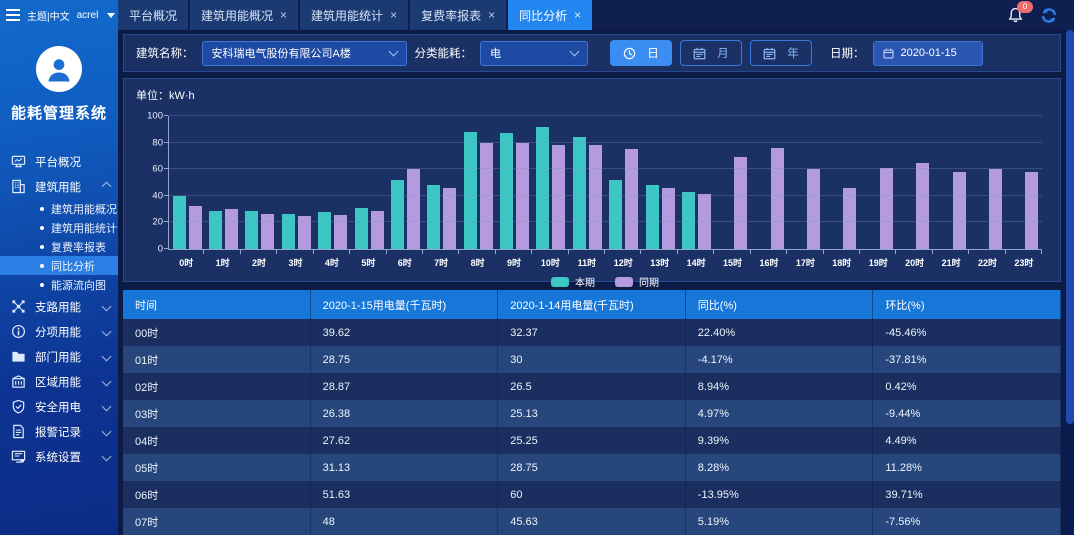 The image size is (1074, 535). What do you see at coordinates (779, 467) in the screenshot?
I see `table-cell: 8.28%` at bounding box center [779, 467].